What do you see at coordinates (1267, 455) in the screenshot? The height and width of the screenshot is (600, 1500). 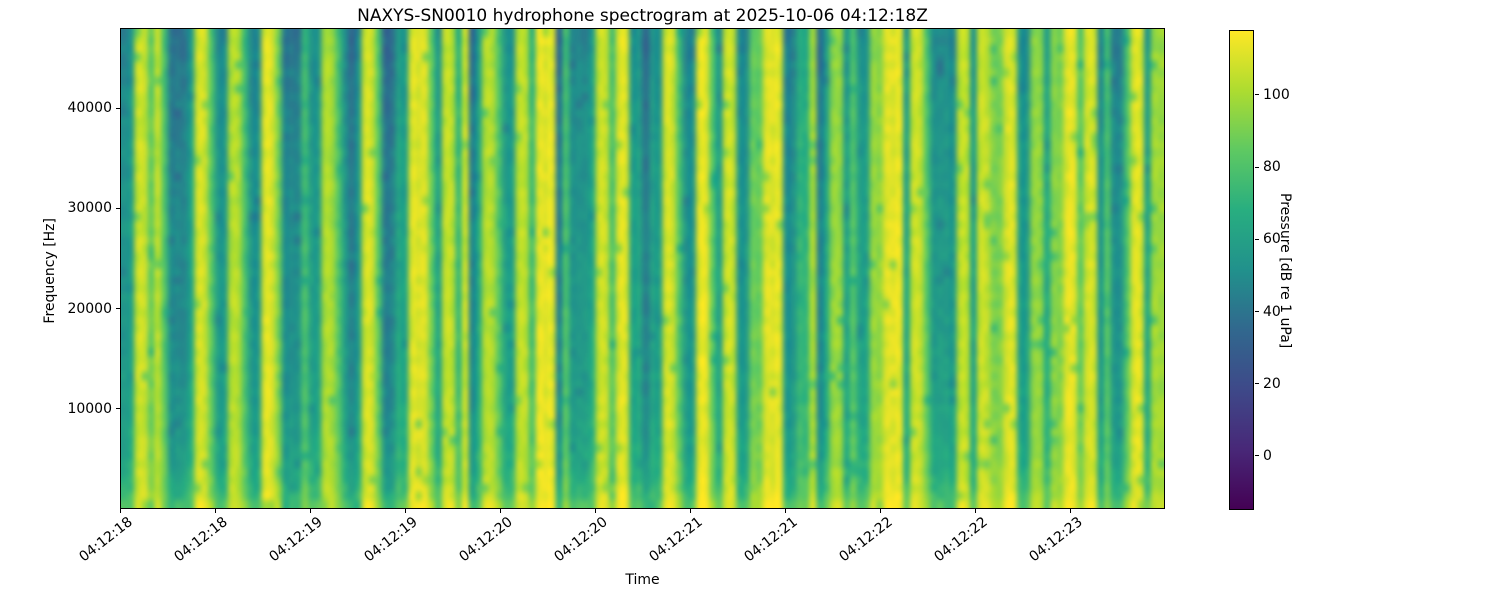 I see `colorbar-tick-label: 0` at bounding box center [1267, 455].